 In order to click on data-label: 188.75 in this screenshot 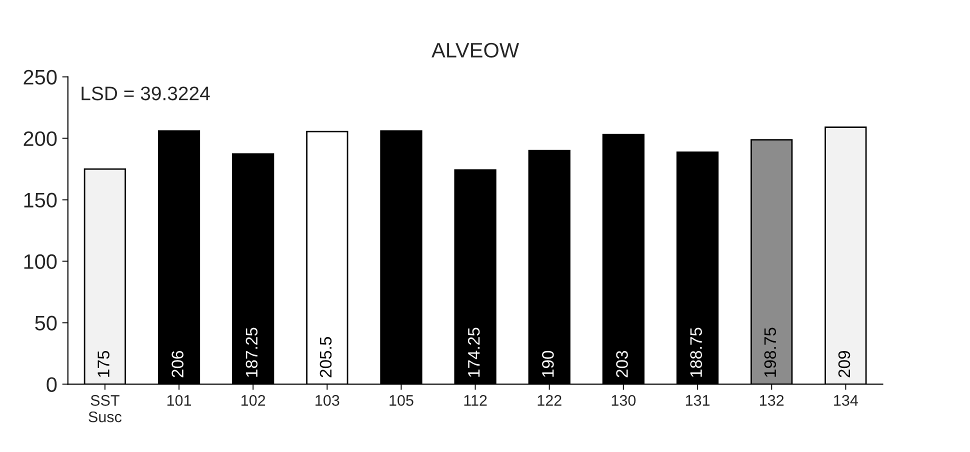, I will do `click(696, 352)`.